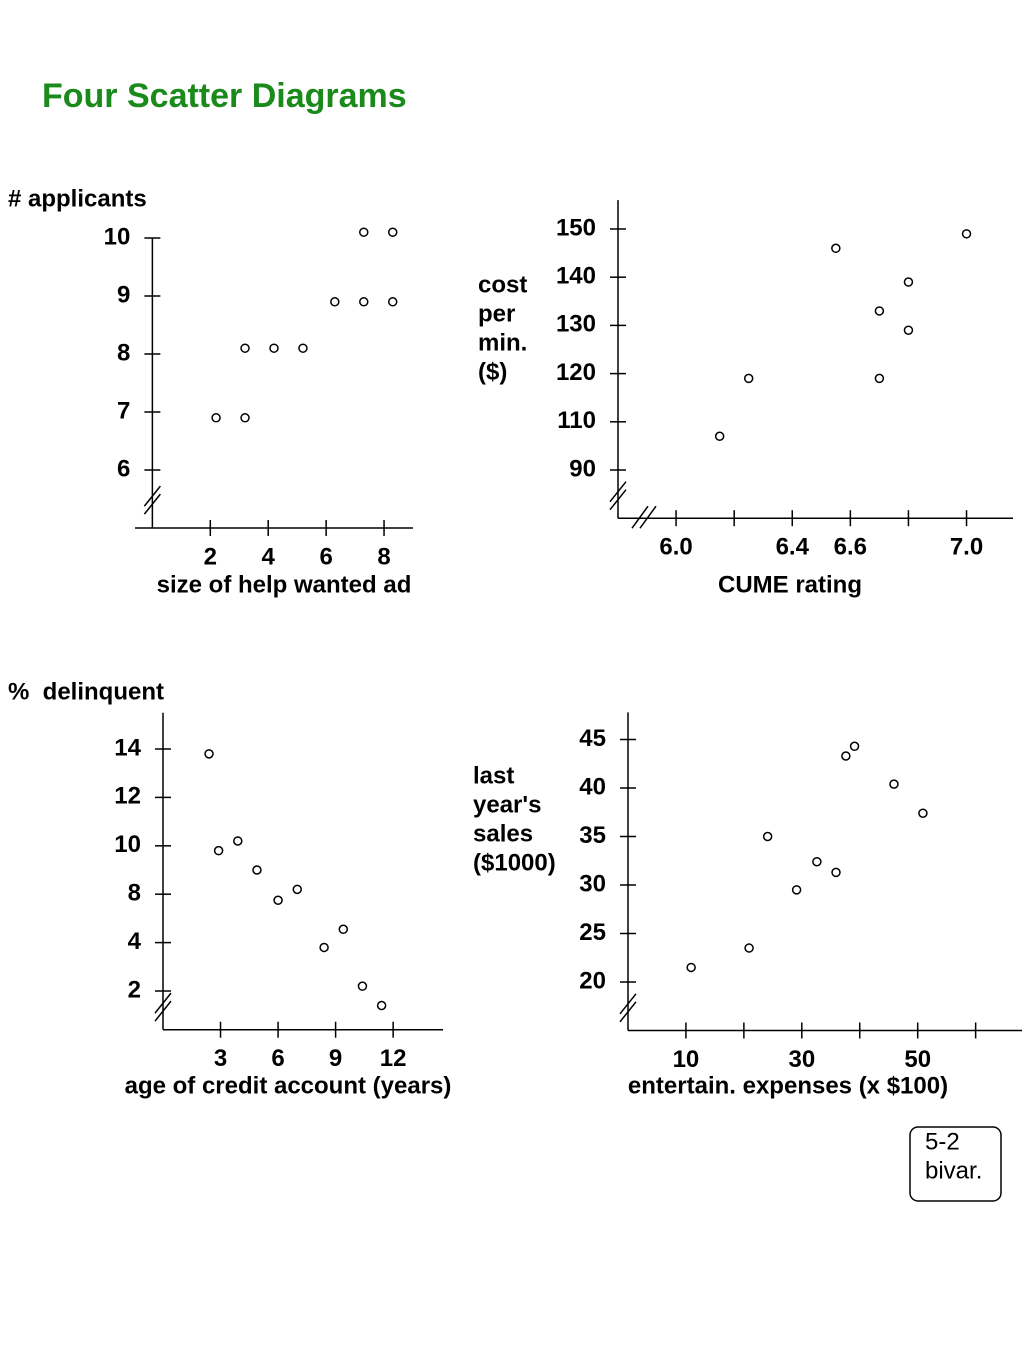 Image resolution: width=1024 pixels, height=1365 pixels. I want to click on y-tick-label: 35, so click(592, 835).